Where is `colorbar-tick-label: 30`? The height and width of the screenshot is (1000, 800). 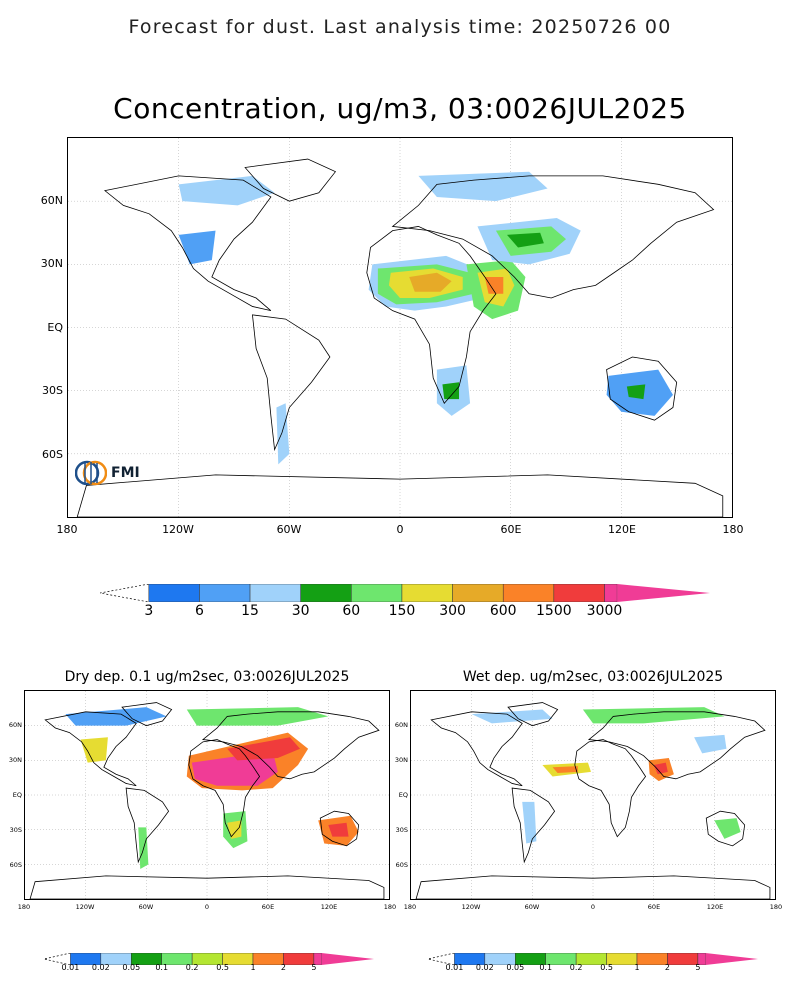 colorbar-tick-label: 30 is located at coordinates (300, 611).